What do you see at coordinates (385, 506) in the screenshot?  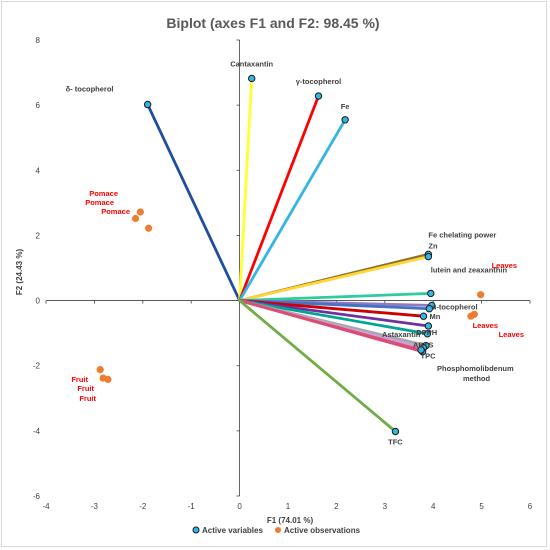 I see `x-tick-label: 3` at bounding box center [385, 506].